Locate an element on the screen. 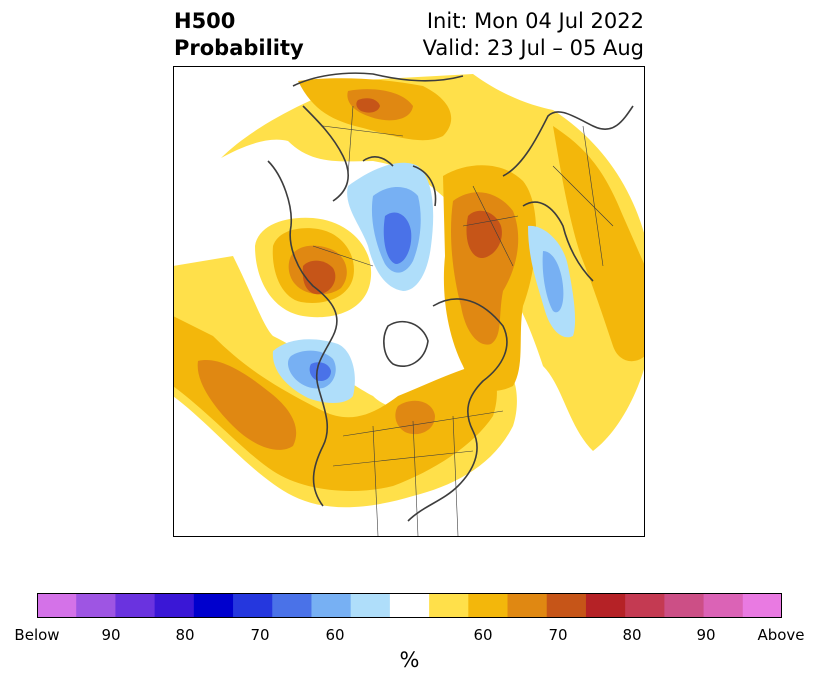  valid-range: Valid: 23 Jul – 05 Aug is located at coordinates (533, 48).